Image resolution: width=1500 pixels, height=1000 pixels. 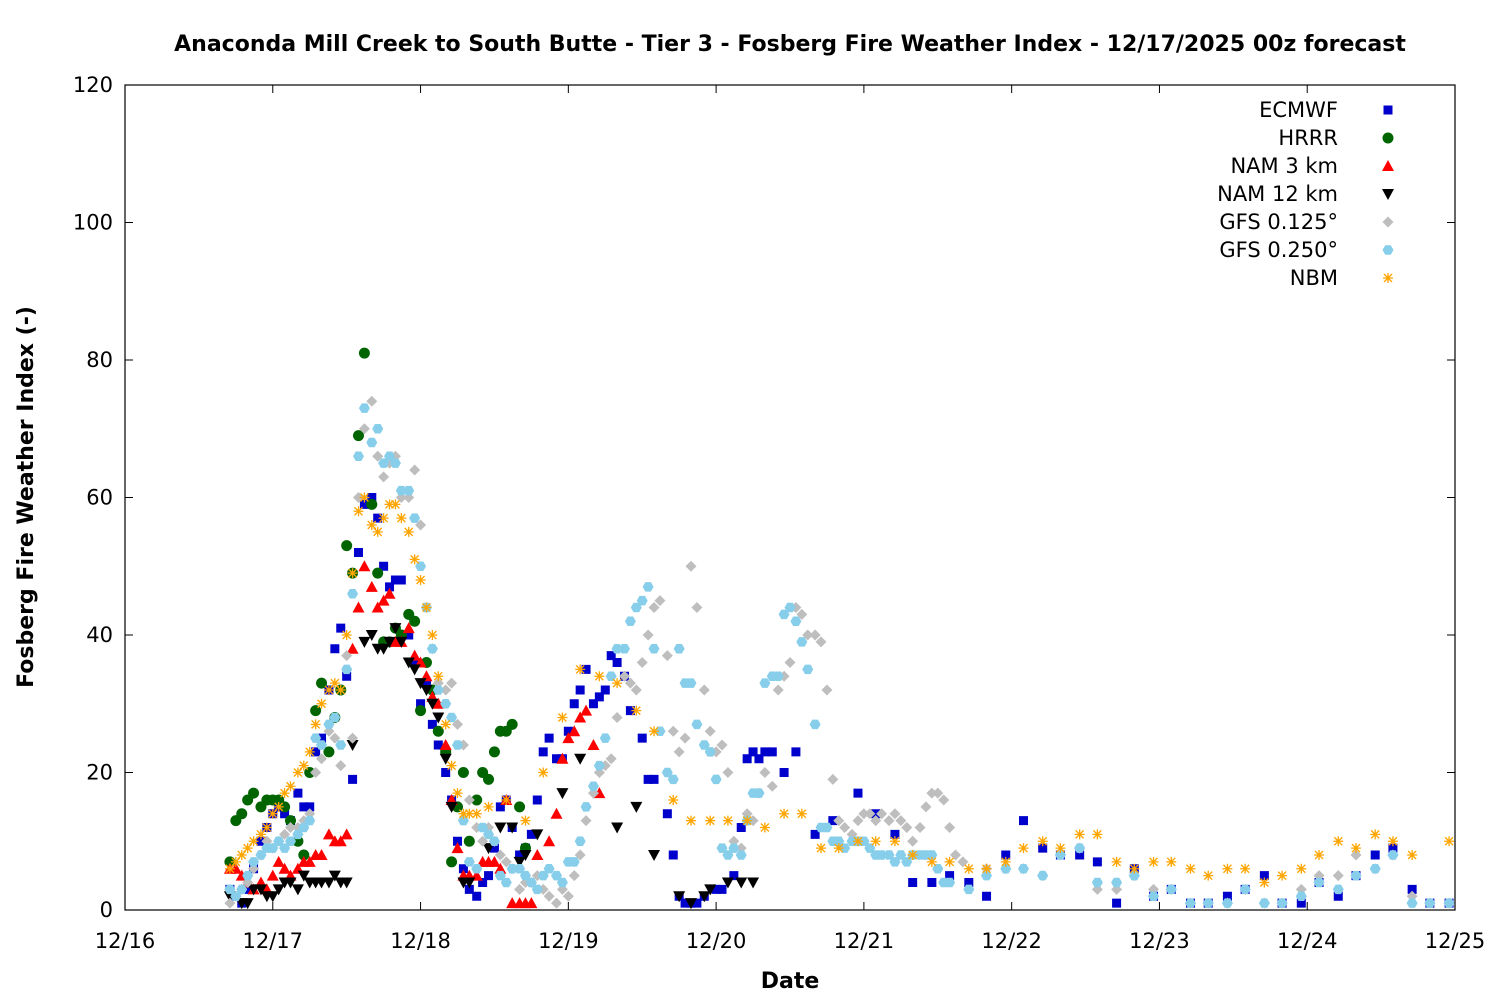 I want to click on series-nam-12-km, so click(x=491, y=766).